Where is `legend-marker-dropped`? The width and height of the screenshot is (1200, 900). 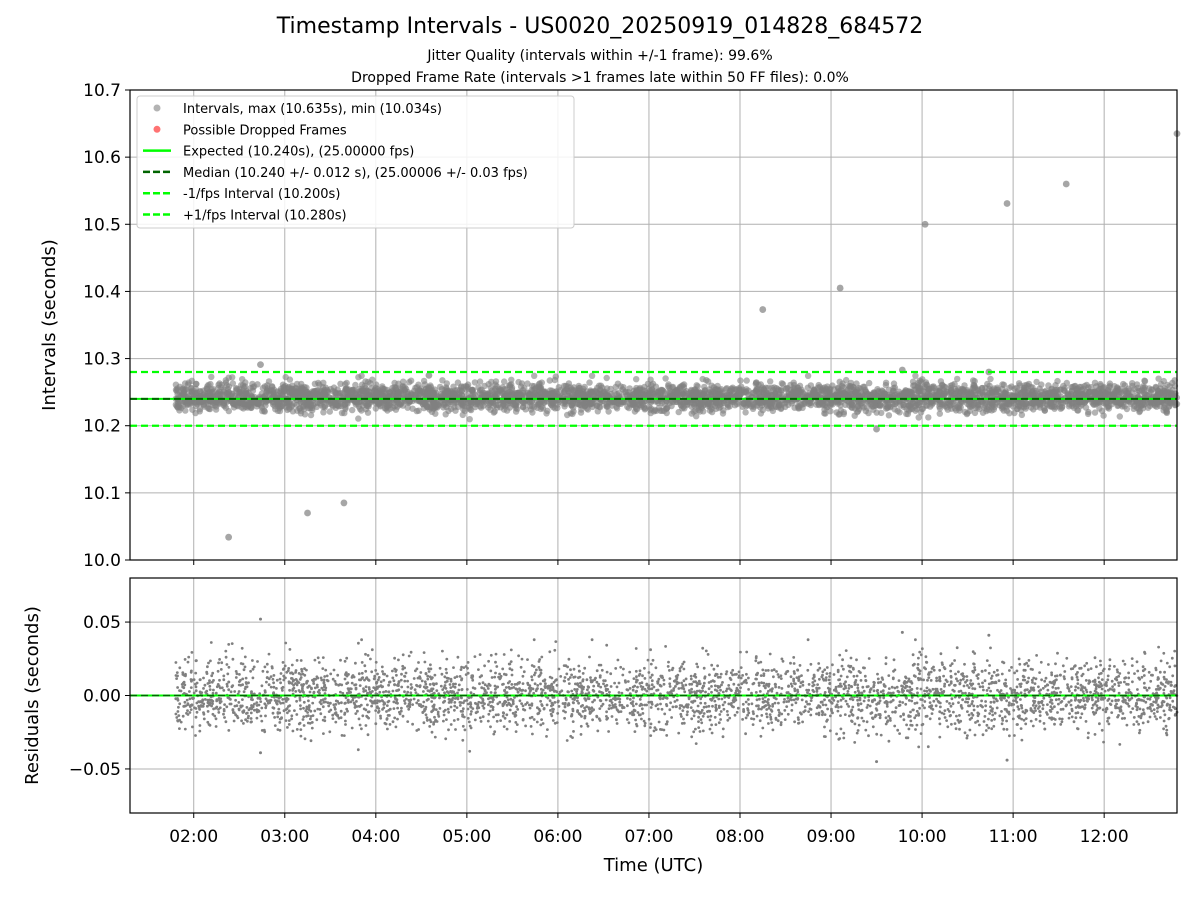
legend-marker-dropped is located at coordinates (157, 129).